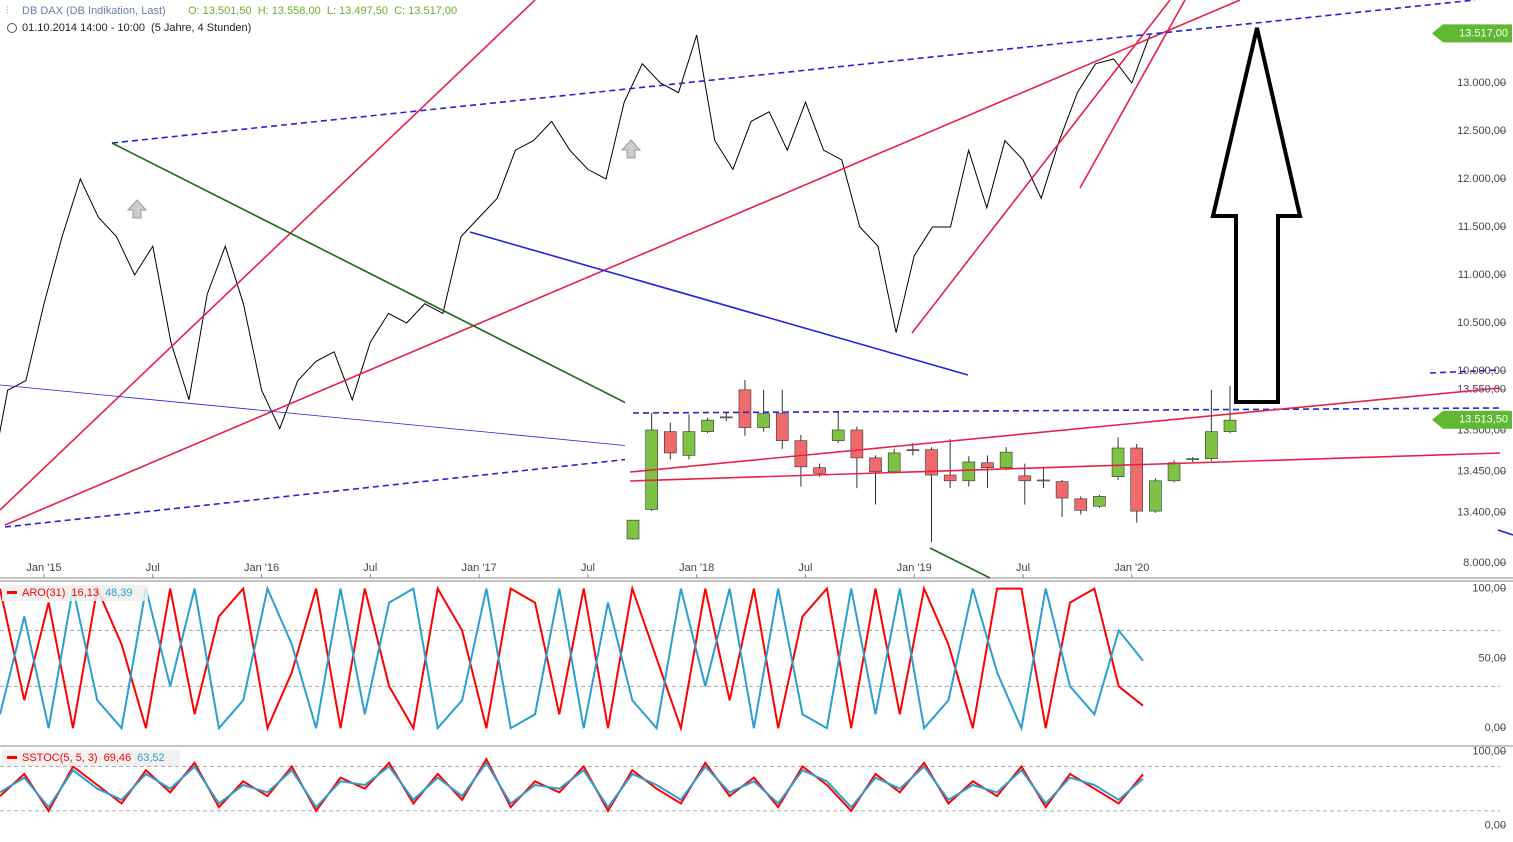 This screenshot has width=1513, height=842. What do you see at coordinates (696, 568) in the screenshot?
I see `x-tick-label: Jan '18` at bounding box center [696, 568].